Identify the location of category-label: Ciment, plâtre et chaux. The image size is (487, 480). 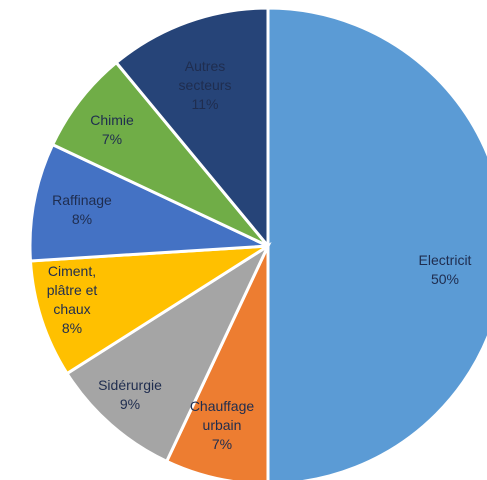
(72, 290).